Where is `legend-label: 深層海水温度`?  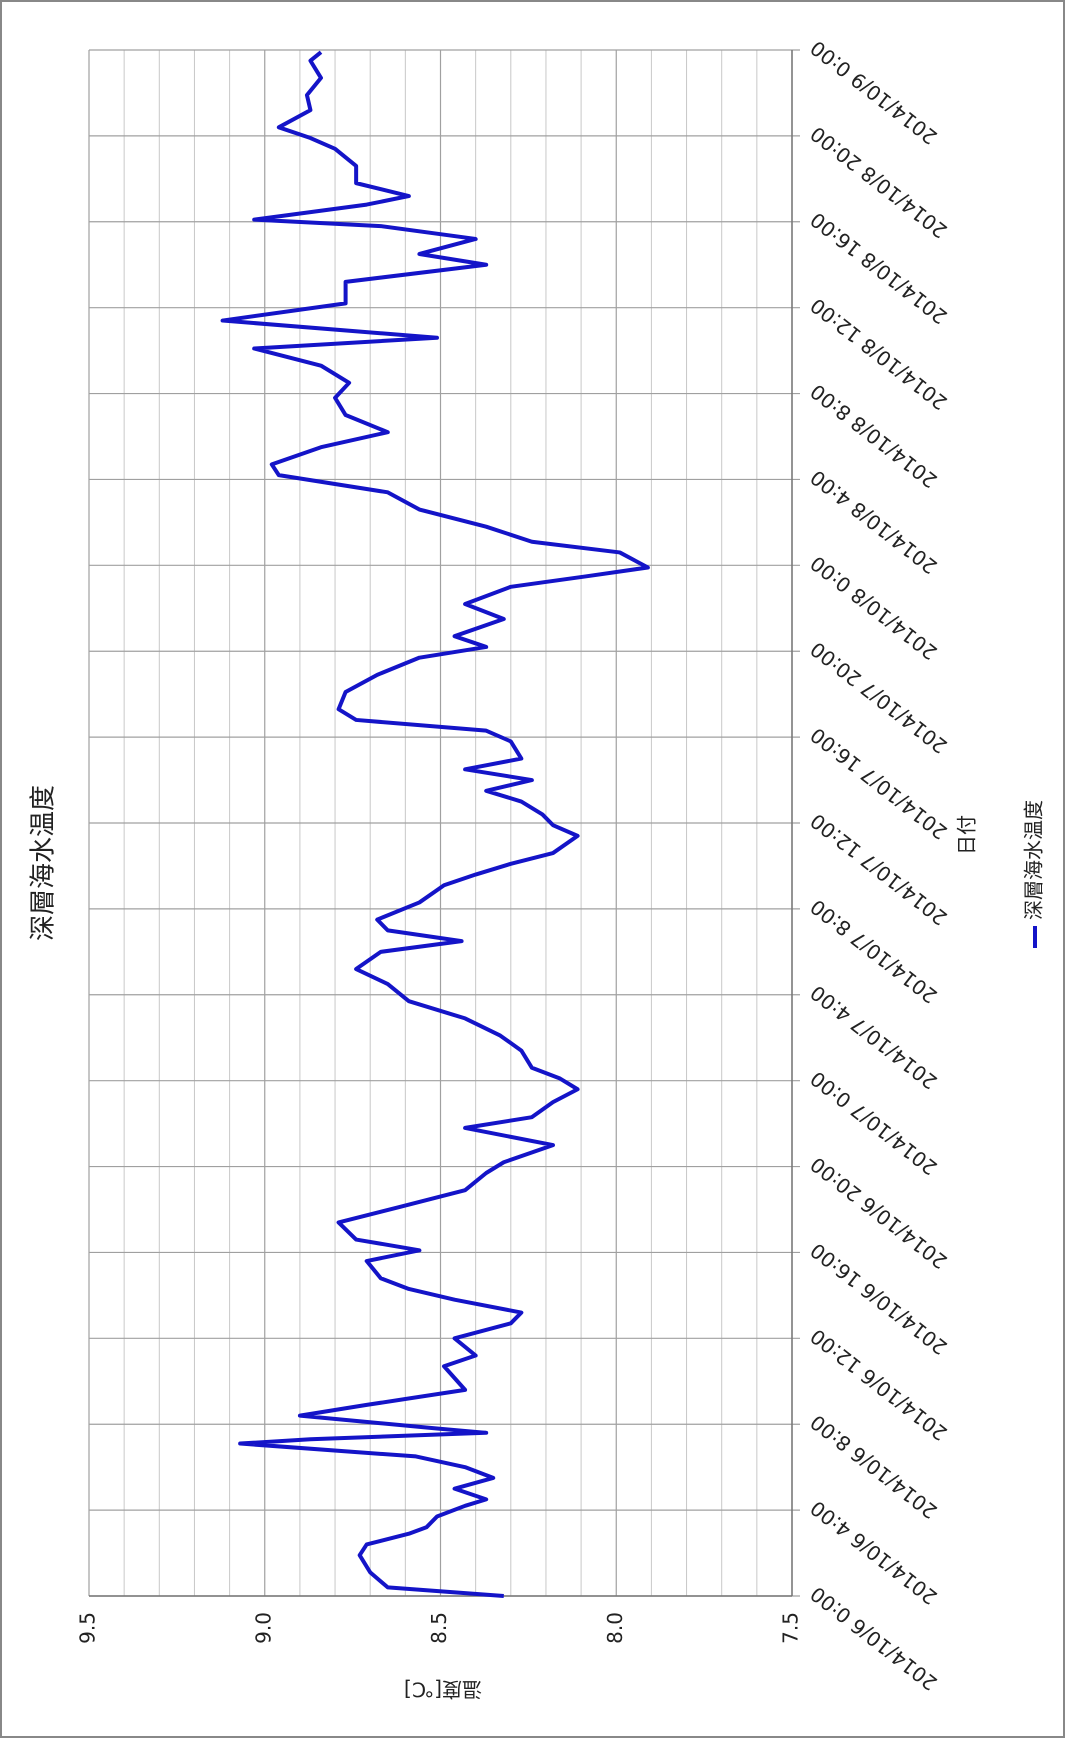 legend-label: 深層海水温度 is located at coordinates (1034, 860).